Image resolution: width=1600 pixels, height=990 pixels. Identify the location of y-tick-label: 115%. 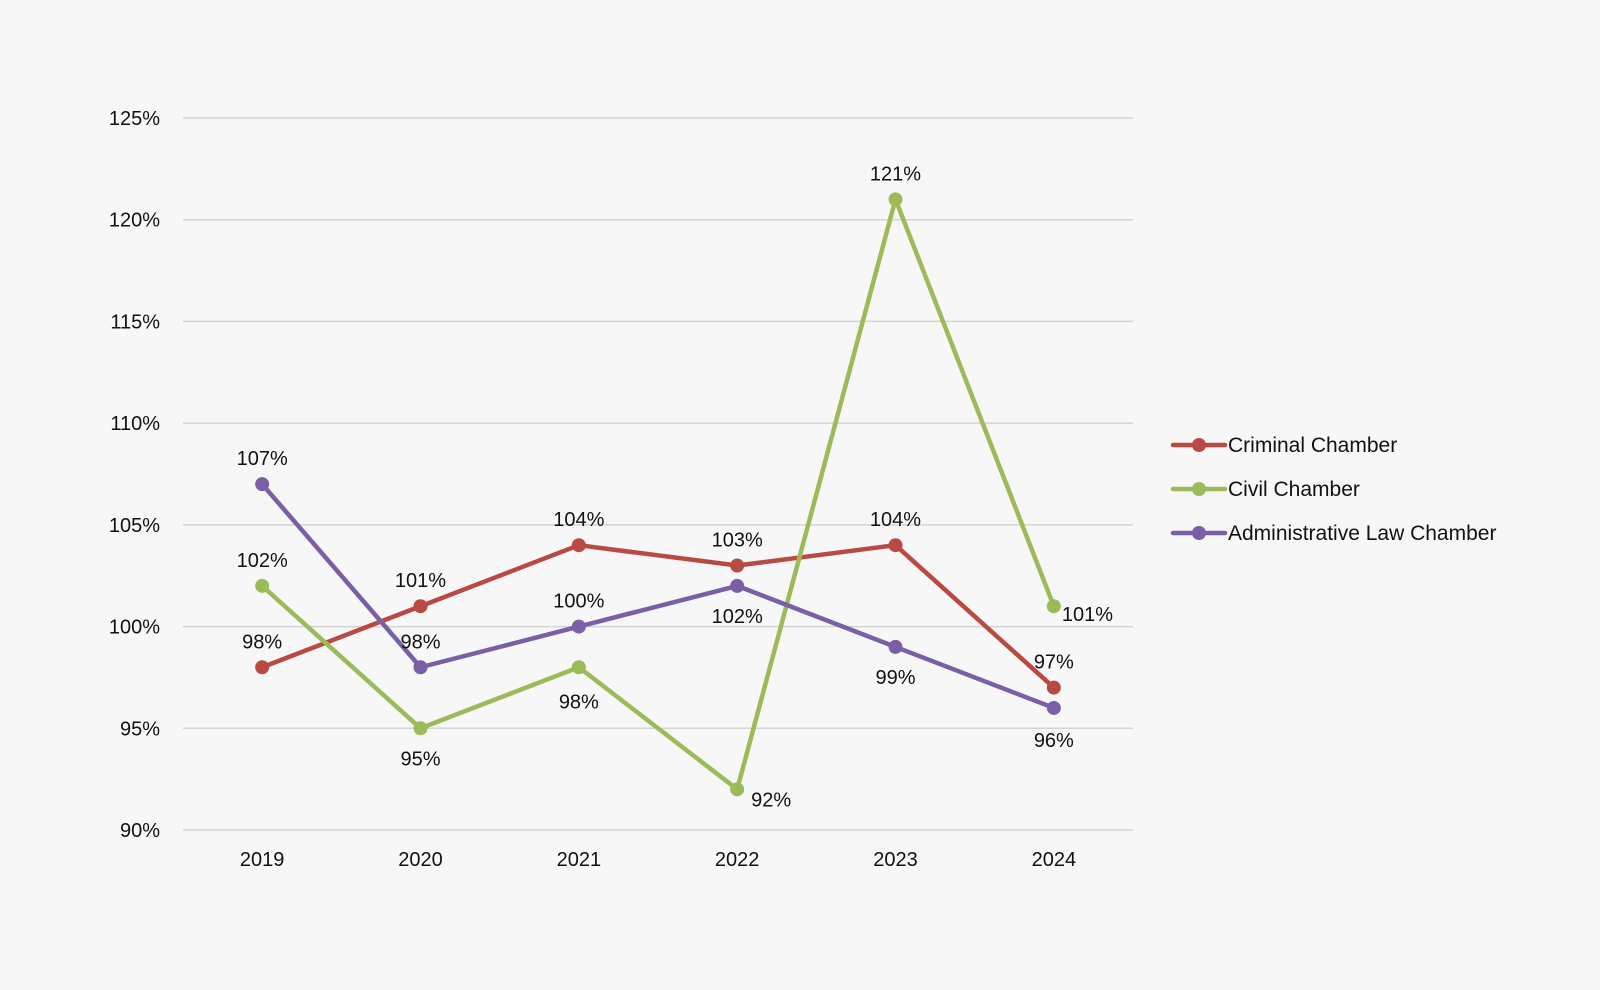
(135, 322).